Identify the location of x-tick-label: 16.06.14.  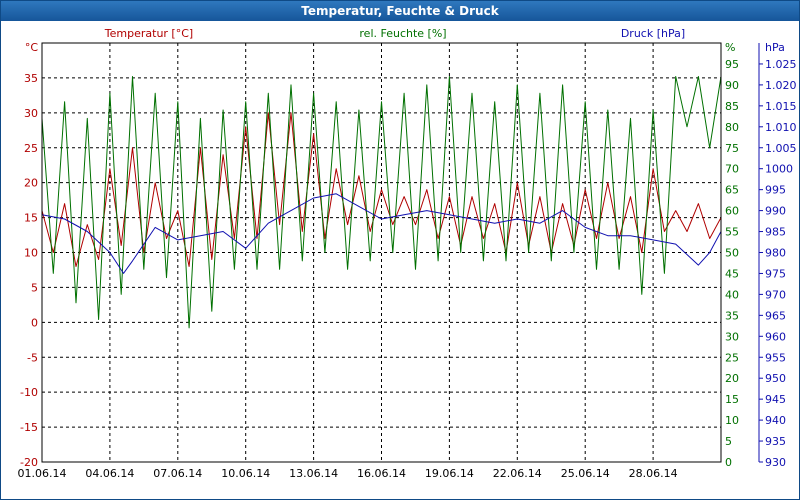
(381, 473).